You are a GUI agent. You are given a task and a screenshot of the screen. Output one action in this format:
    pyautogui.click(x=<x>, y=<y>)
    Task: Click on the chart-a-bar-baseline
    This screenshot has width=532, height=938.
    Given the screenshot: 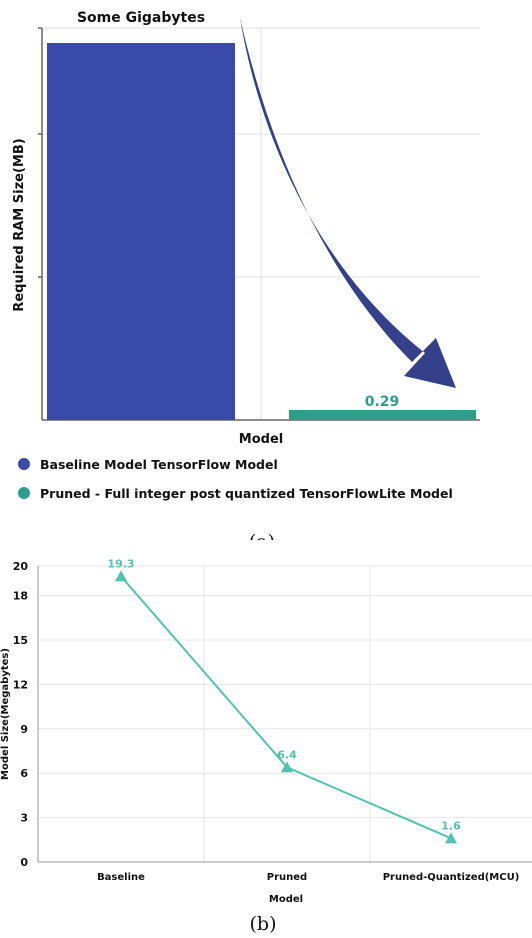 What is the action you would take?
    pyautogui.click(x=141, y=231)
    